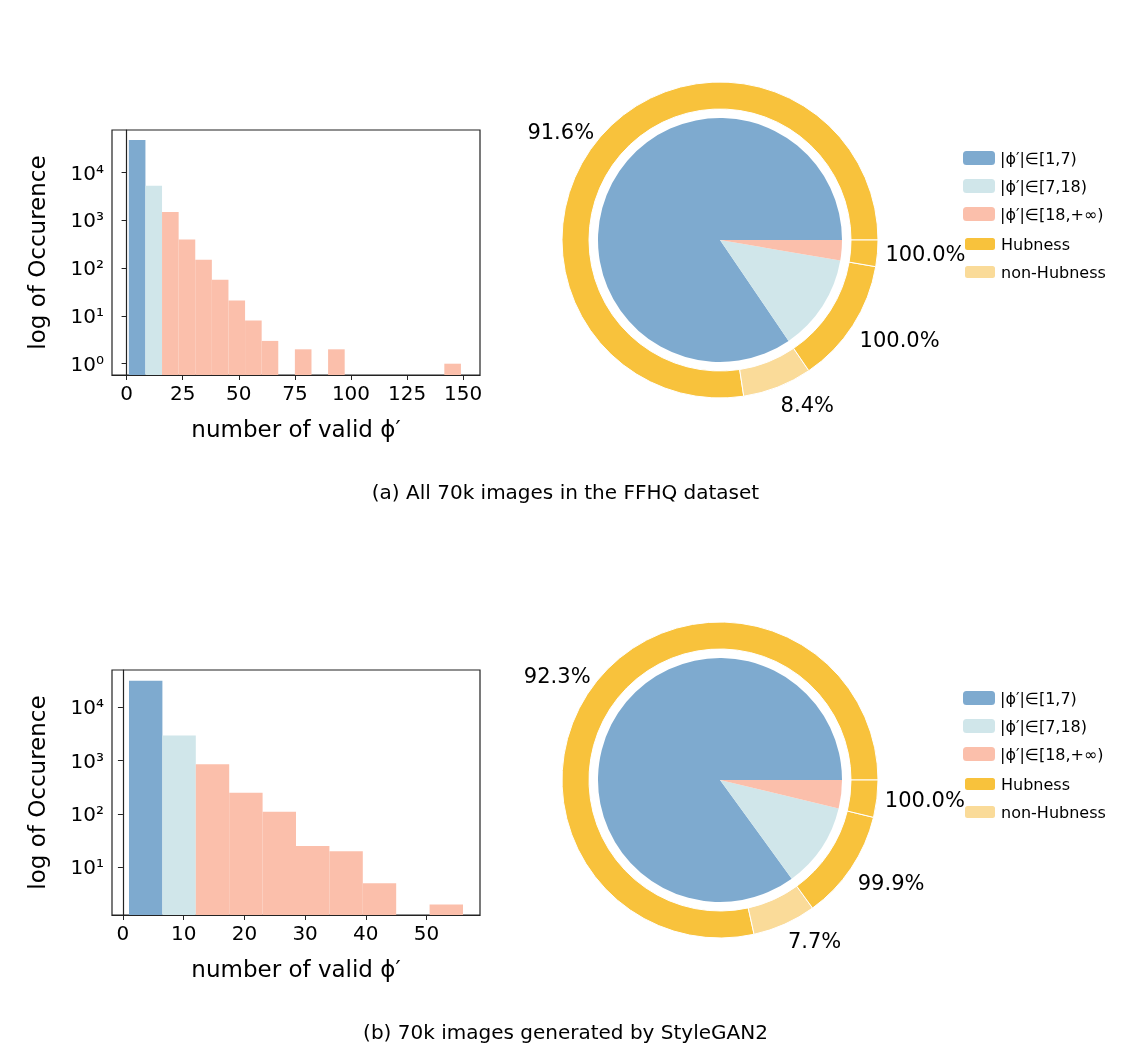 Image resolution: width=1131 pixels, height=1051 pixels. I want to click on text: (b) 70k images generated by StyleGAN2, so click(565, 1032).